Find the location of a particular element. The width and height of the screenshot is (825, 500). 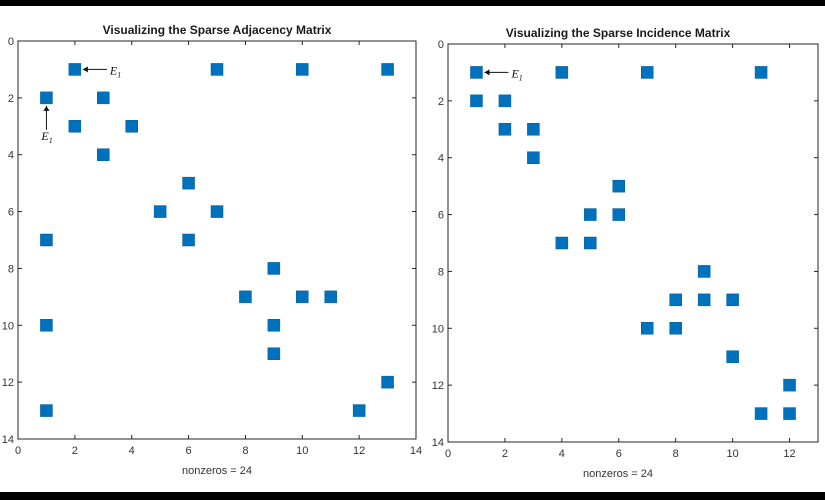

incidence-annotation-subscript: 1 is located at coordinates (521, 77).